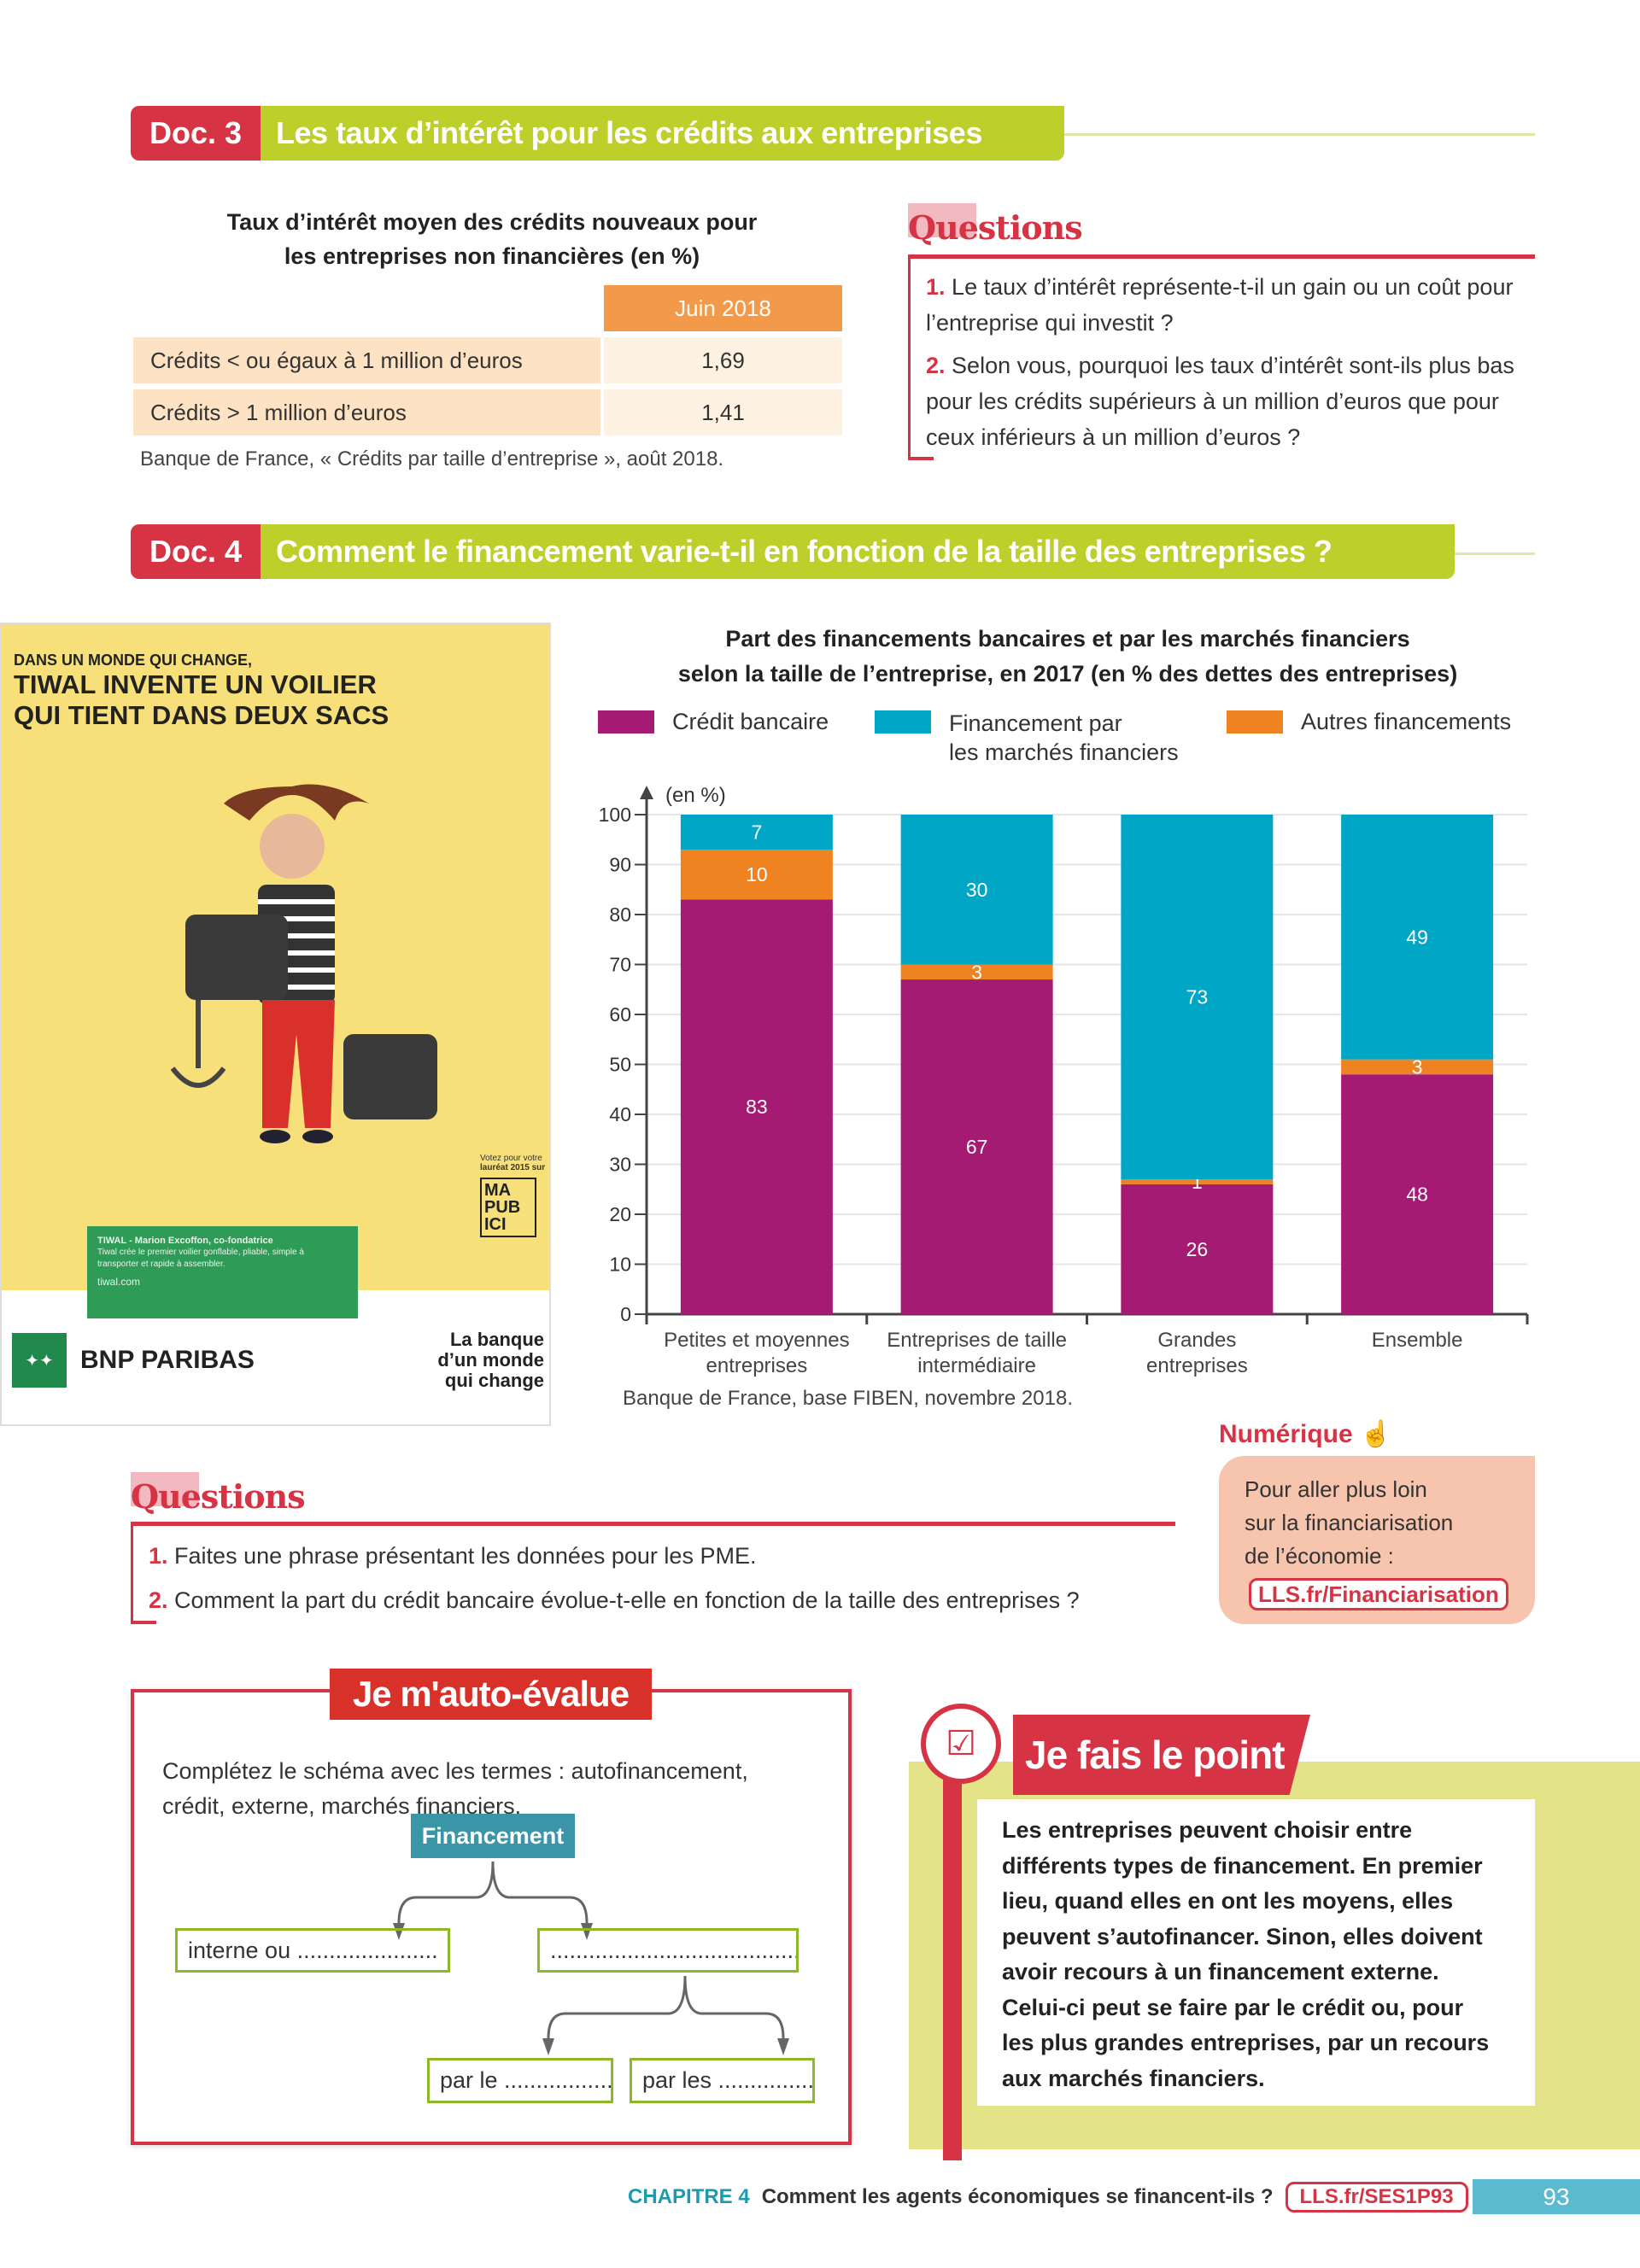 Image resolution: width=1640 pixels, height=2268 pixels. I want to click on point-line: avoir recours à un financement externe., so click(1220, 1971).